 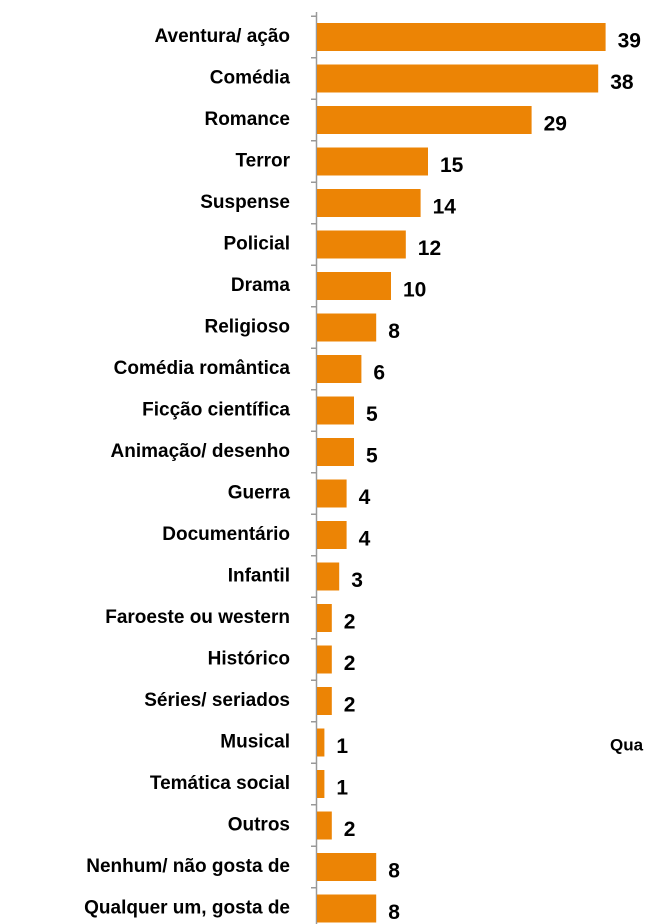 I want to click on category-label: Qualquer um, gosta de, so click(x=187, y=908).